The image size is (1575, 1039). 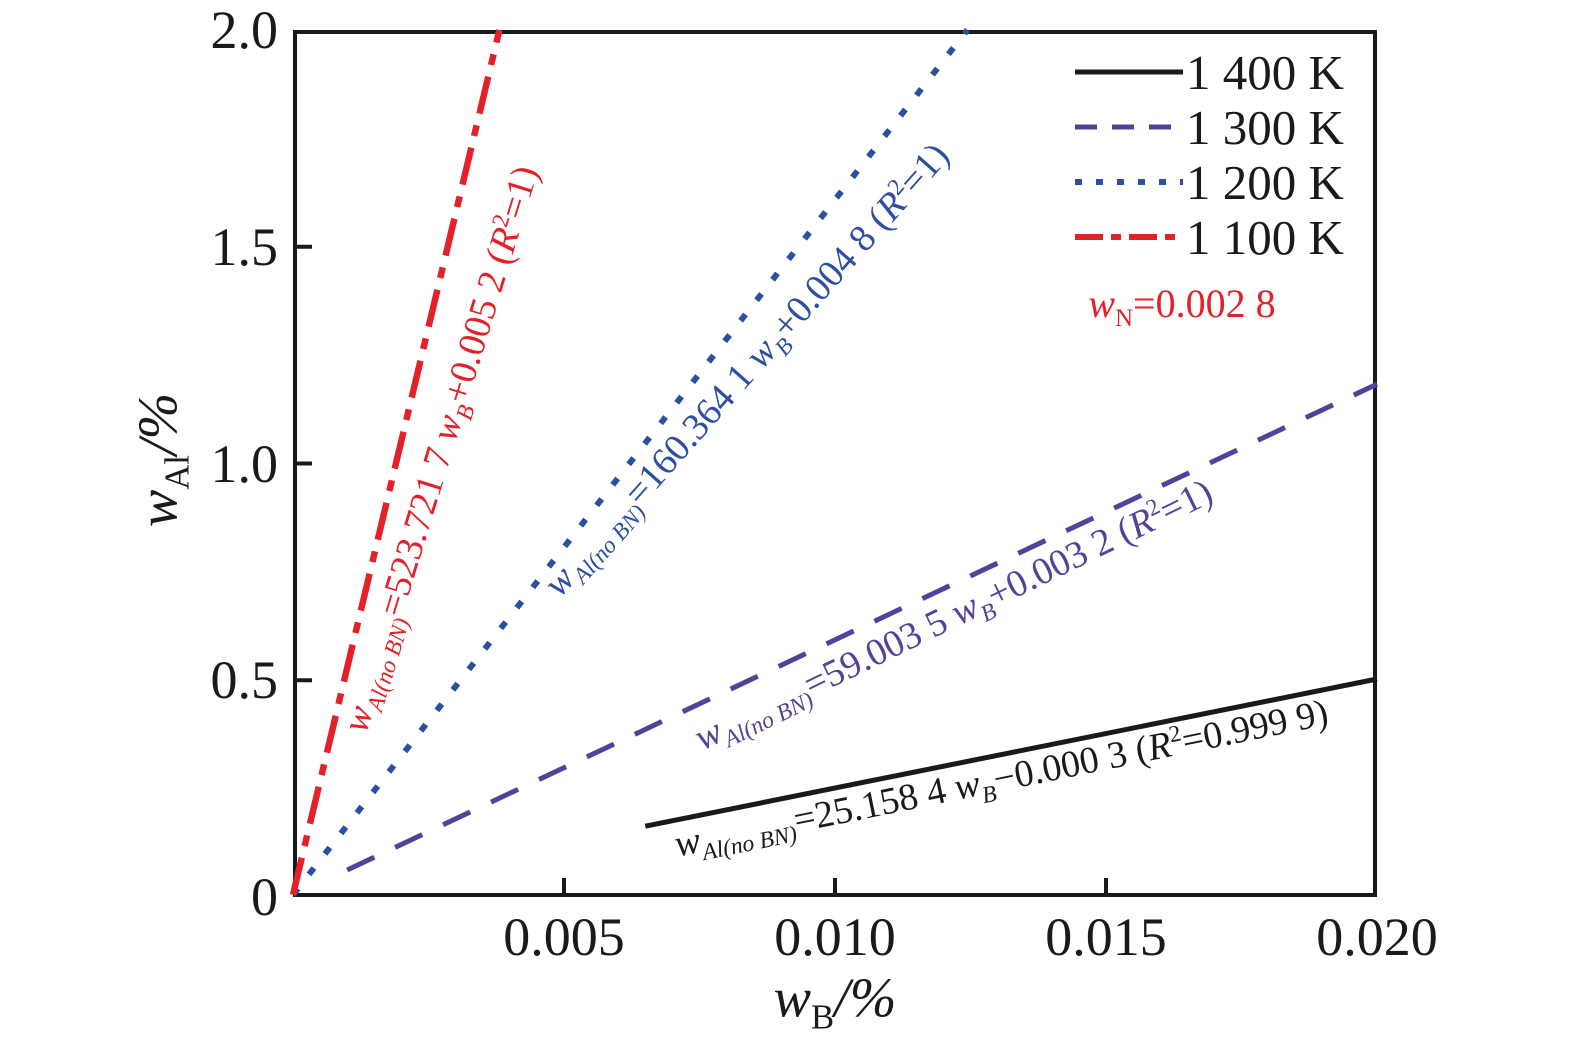 I want to click on legend-label: 1 400 K, so click(x=1265, y=72).